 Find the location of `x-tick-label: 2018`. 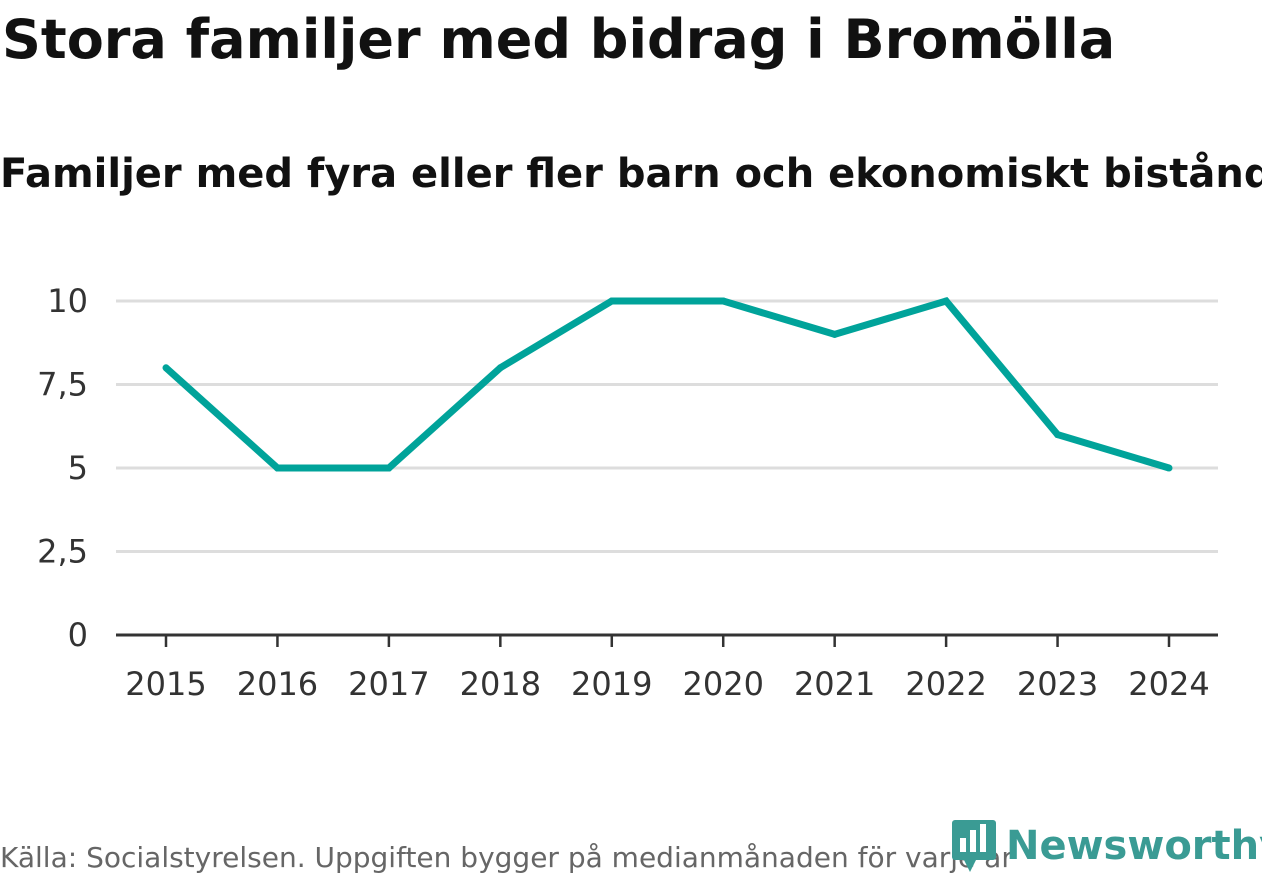

x-tick-label: 2018 is located at coordinates (500, 684).